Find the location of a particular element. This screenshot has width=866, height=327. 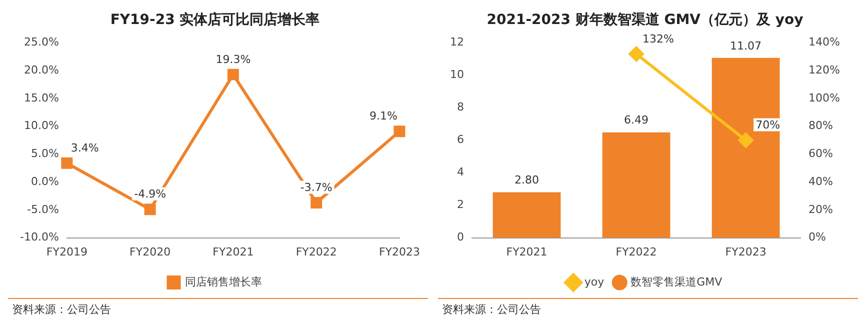

data-label: -3.7% is located at coordinates (316, 187).